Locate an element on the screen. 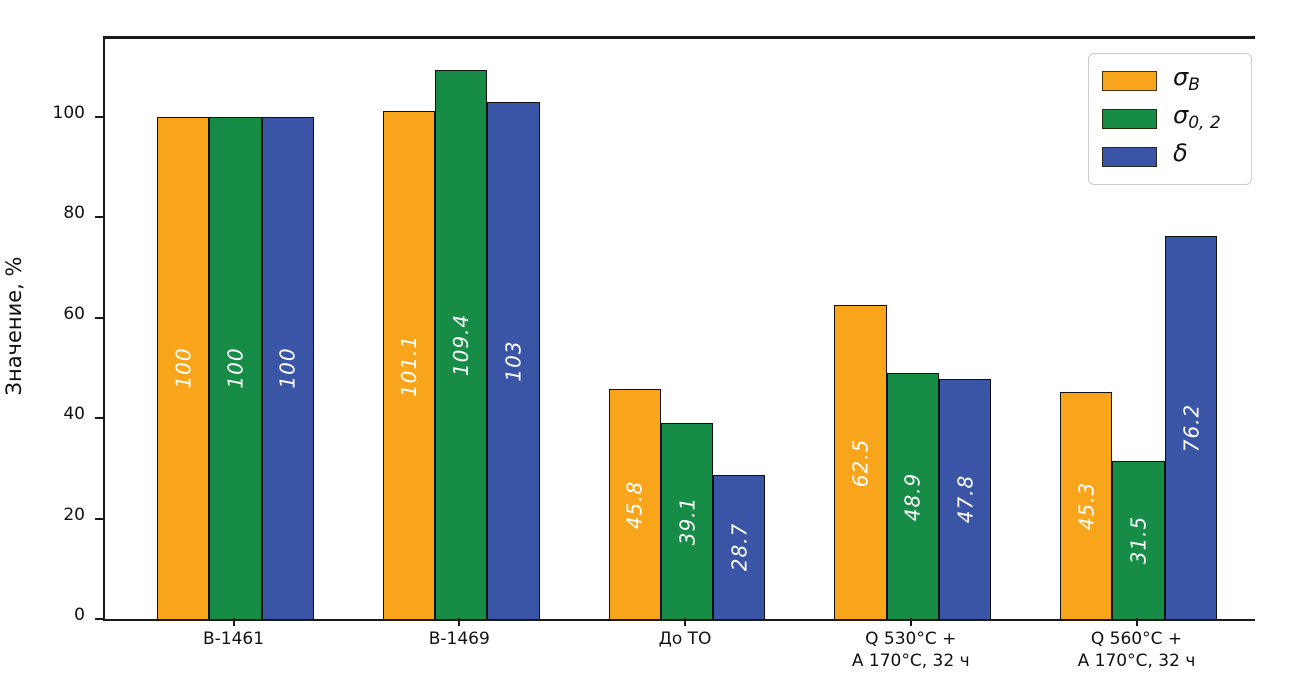 The image size is (1298, 694). bar-sigma_0.2-cat1: 109.4 is located at coordinates (461, 344).